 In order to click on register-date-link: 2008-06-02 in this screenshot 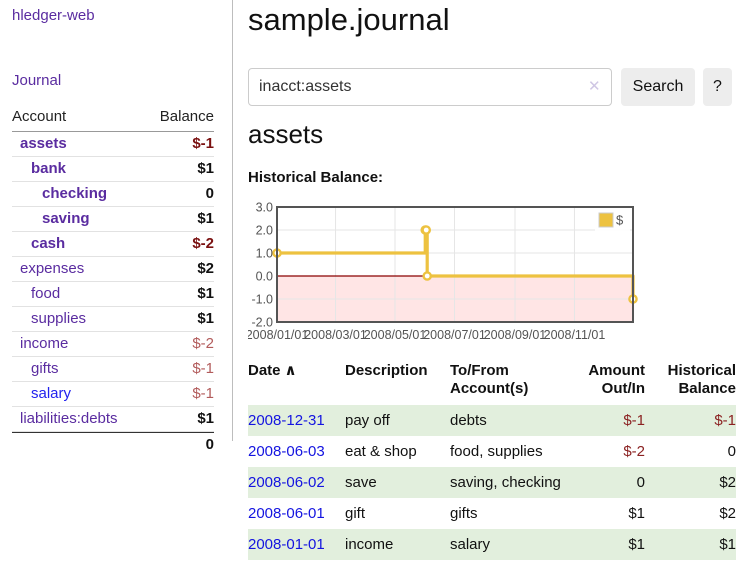, I will do `click(286, 482)`.